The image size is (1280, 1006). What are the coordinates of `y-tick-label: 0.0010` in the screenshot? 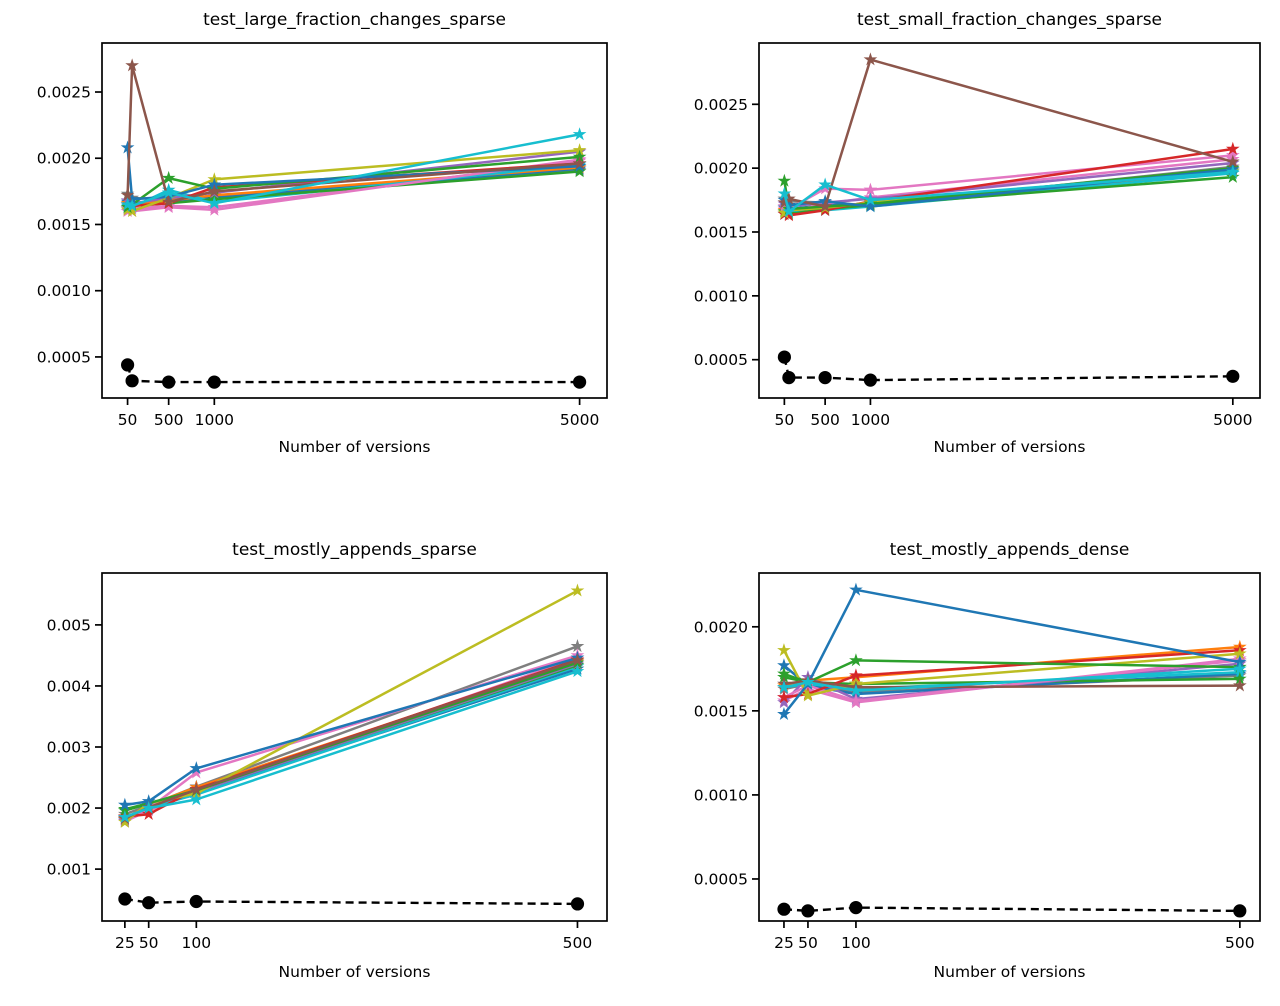 It's located at (721, 795).